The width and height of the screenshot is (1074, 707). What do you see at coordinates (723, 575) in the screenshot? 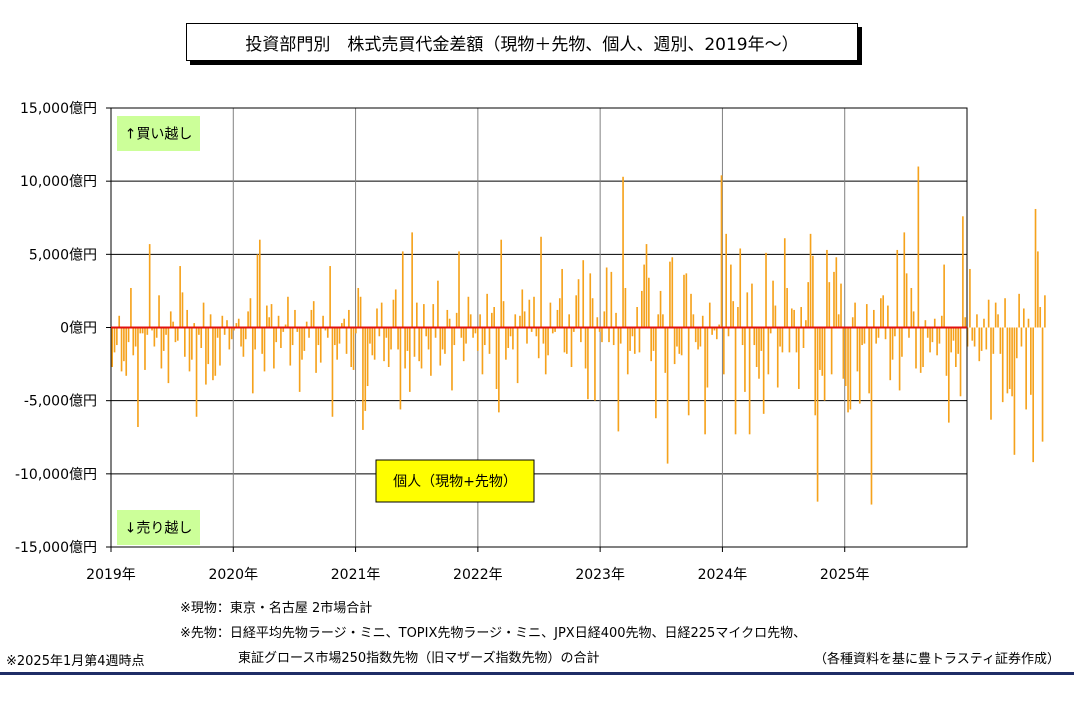
I see `x-tick-label: 2024年` at bounding box center [723, 575].